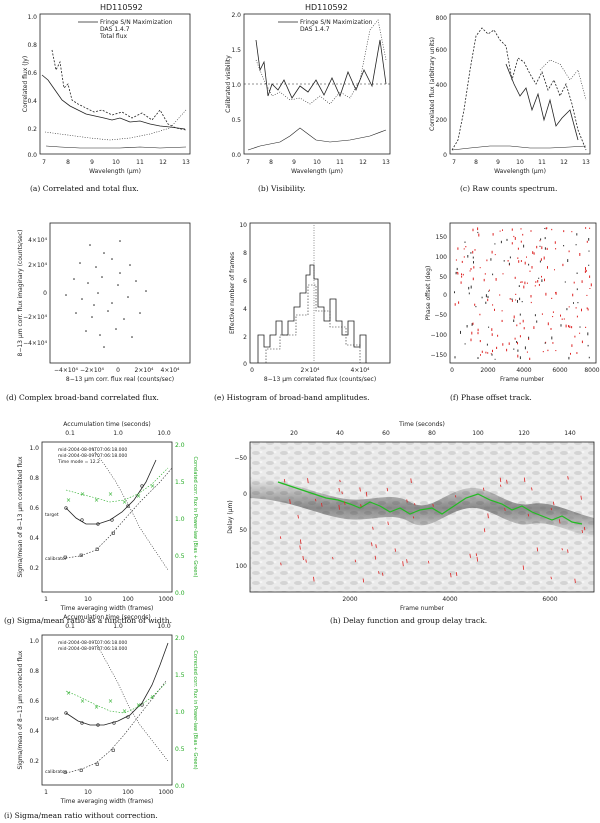 This screenshot has width=600, height=823. I want to click on panel-i-ytick-2: 0.6, so click(34, 701).